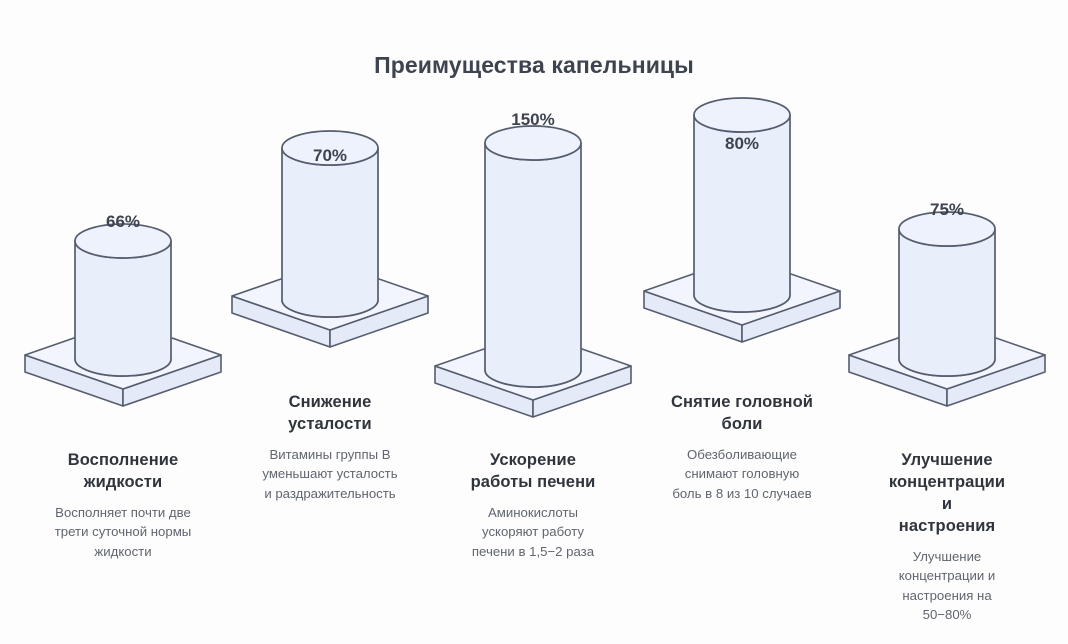 The width and height of the screenshot is (1068, 644). I want to click on page-title: Преимущества капельницы, so click(534, 65).